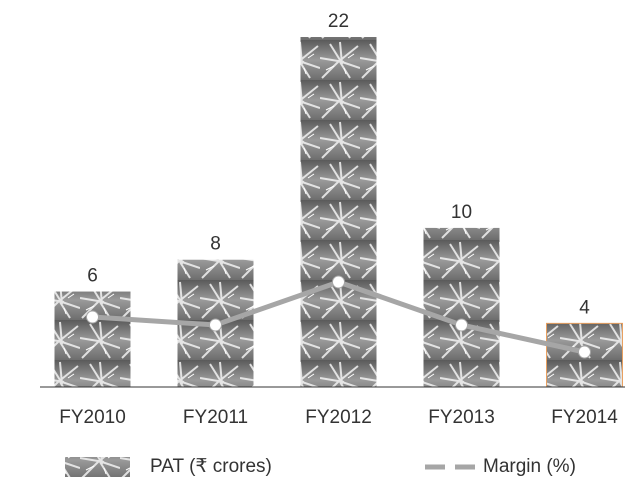 The width and height of the screenshot is (643, 482). What do you see at coordinates (92, 276) in the screenshot?
I see `data-label: 6` at bounding box center [92, 276].